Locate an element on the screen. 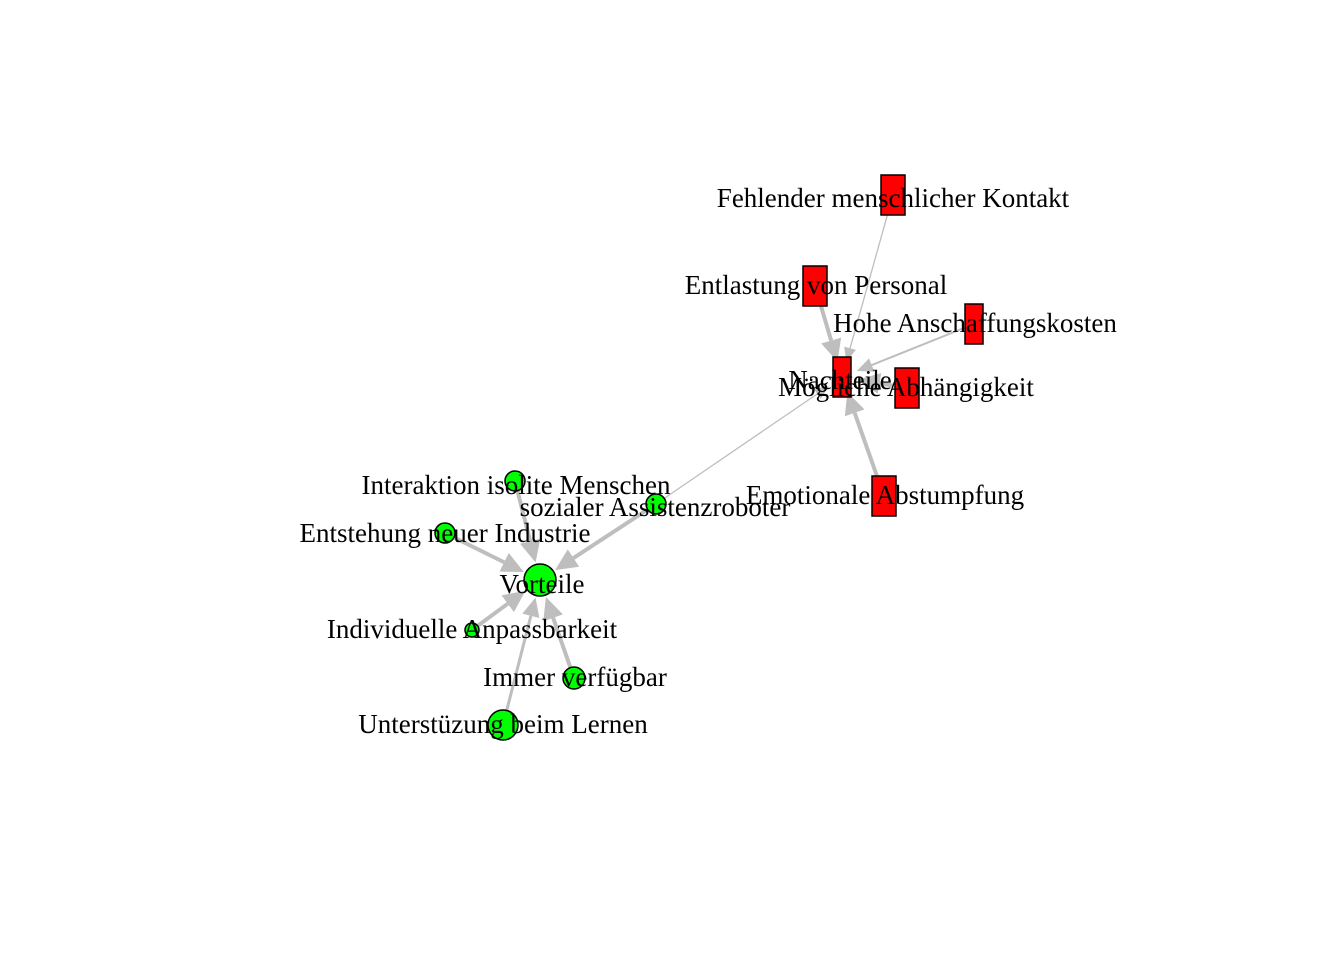 This screenshot has width=1344, height=960. node-entstehung is located at coordinates (445, 533).